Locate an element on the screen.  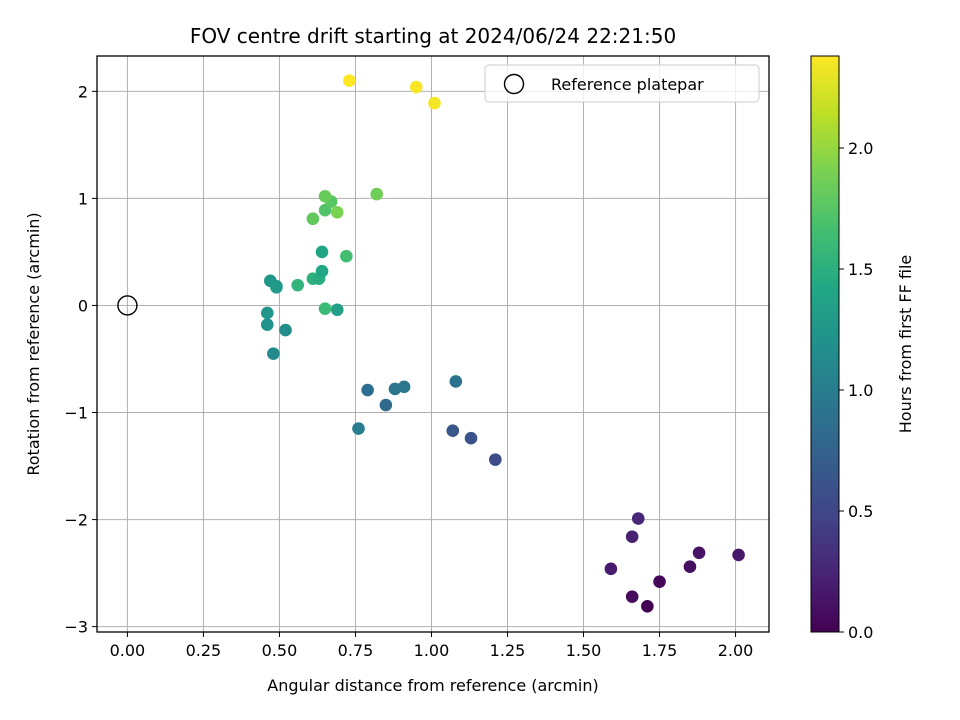
x-tick-label: 1.00 is located at coordinates (432, 650).